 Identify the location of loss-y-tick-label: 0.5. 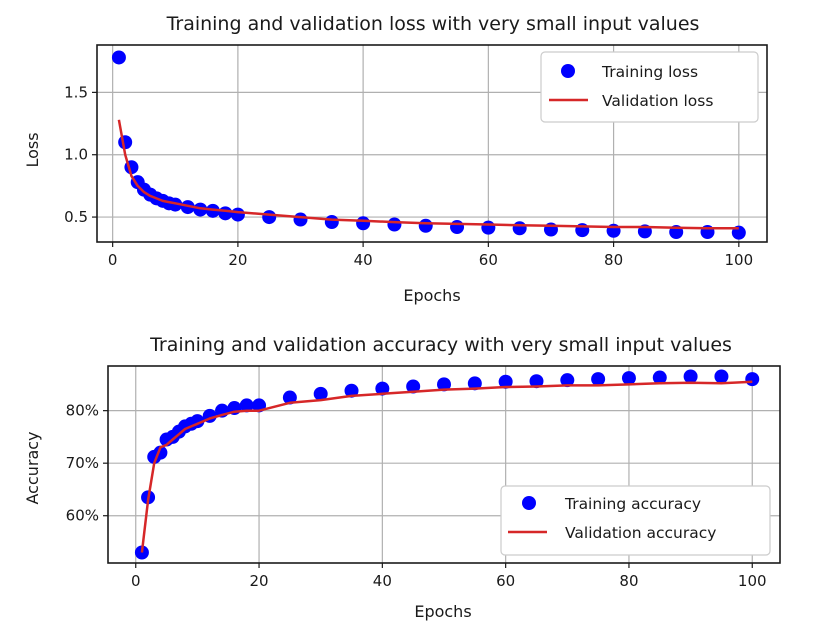
(76, 217).